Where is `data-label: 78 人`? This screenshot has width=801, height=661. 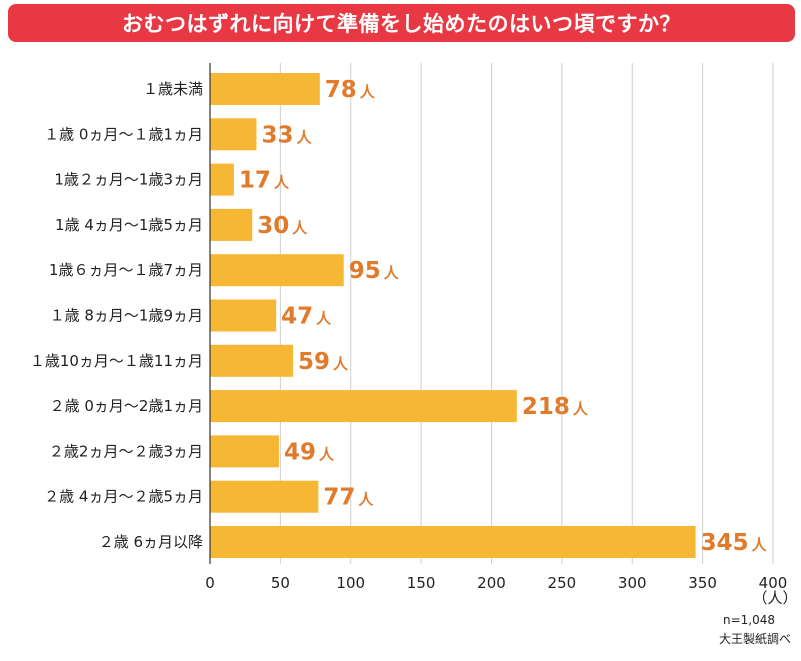 data-label: 78 人 is located at coordinates (350, 90).